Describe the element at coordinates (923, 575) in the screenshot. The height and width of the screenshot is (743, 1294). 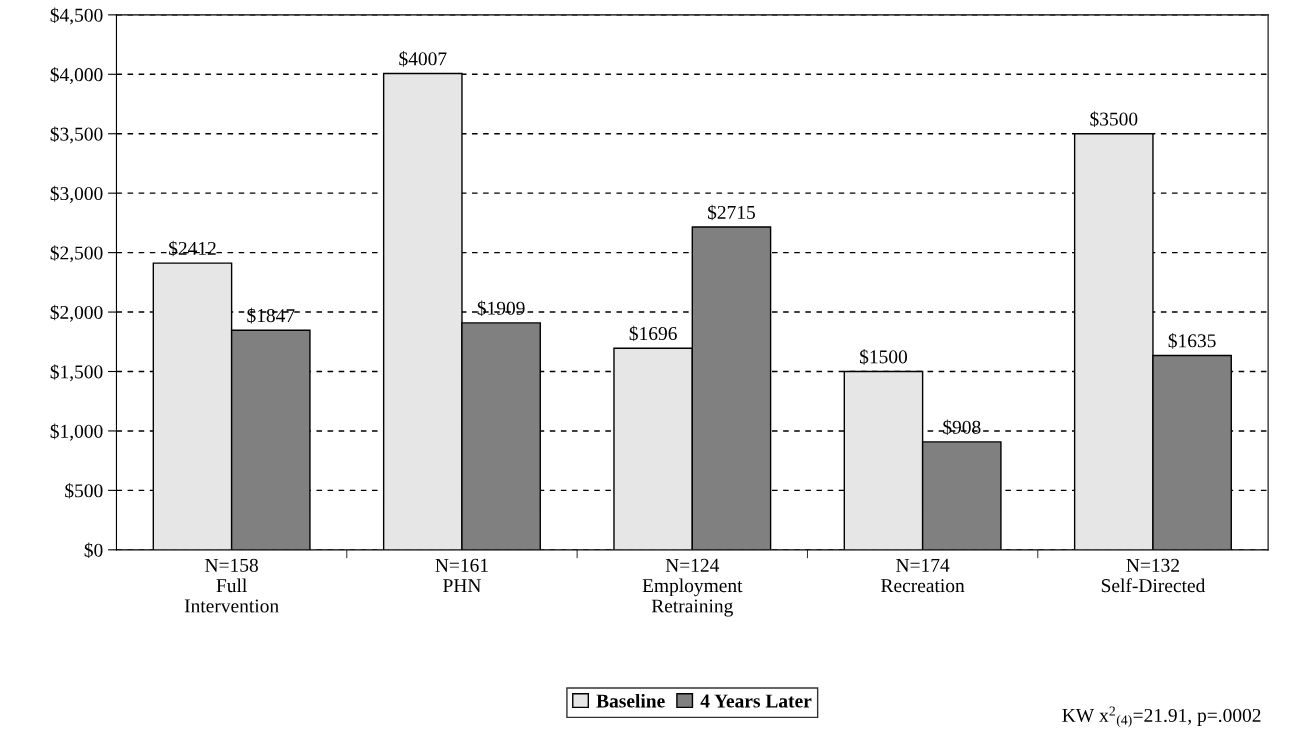
I see `x-tick-label: N=174 Recreation` at that location.